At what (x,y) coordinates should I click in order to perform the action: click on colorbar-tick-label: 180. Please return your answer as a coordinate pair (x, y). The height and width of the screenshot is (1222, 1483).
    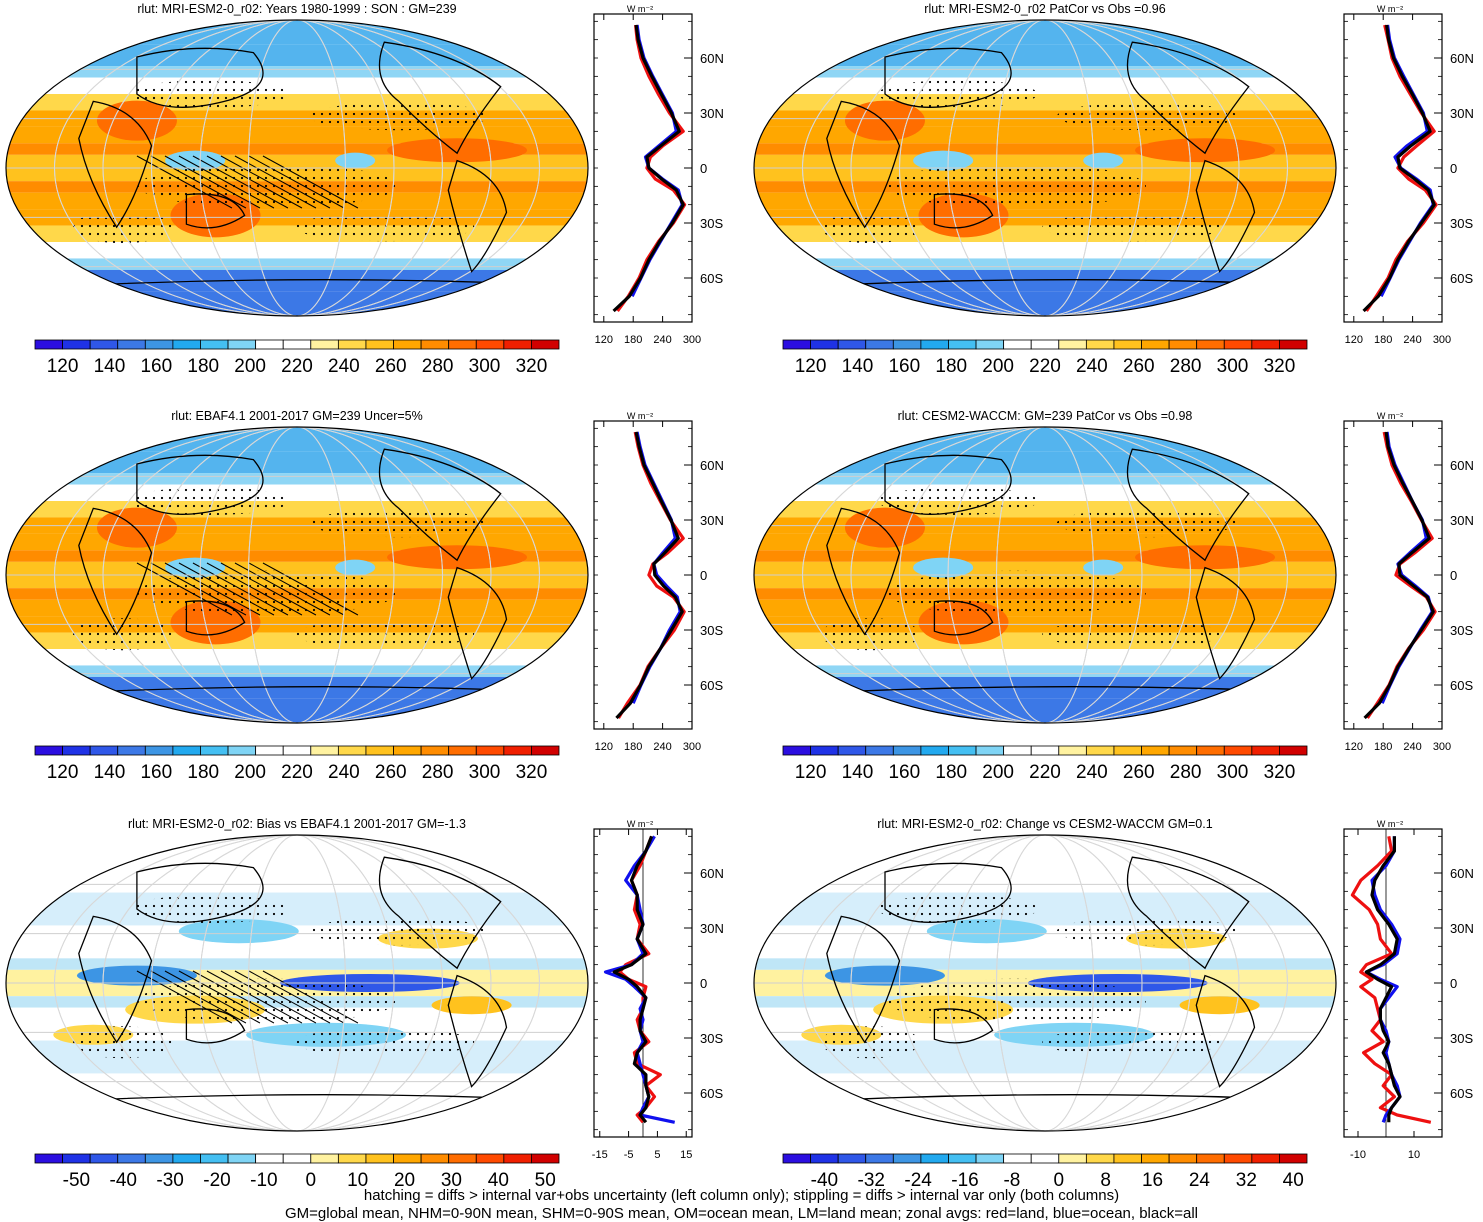
    Looking at the image, I should click on (203, 366).